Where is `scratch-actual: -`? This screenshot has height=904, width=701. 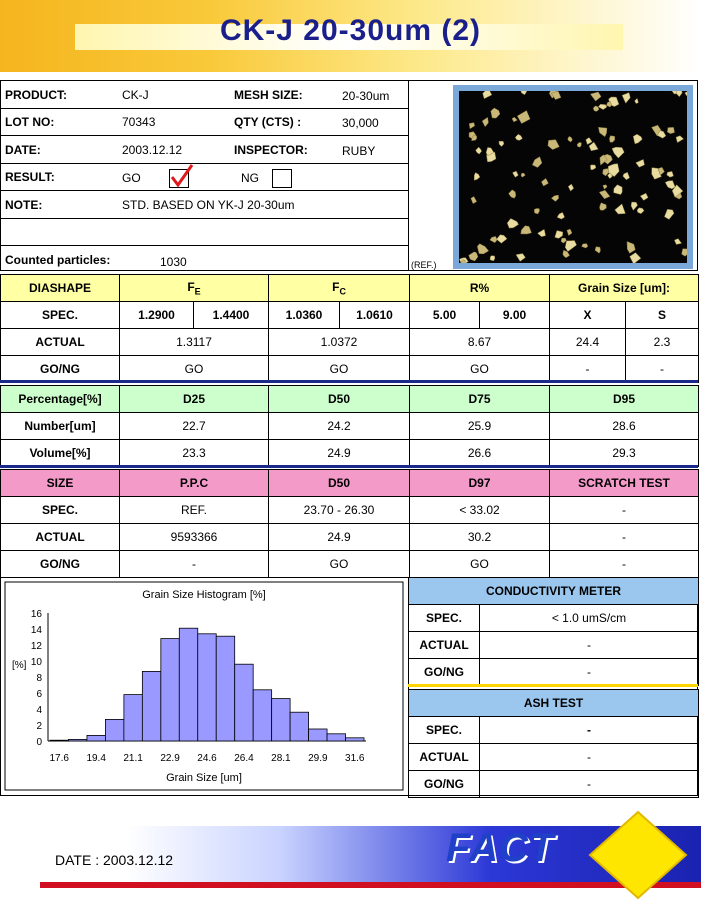
scratch-actual: - is located at coordinates (624, 537).